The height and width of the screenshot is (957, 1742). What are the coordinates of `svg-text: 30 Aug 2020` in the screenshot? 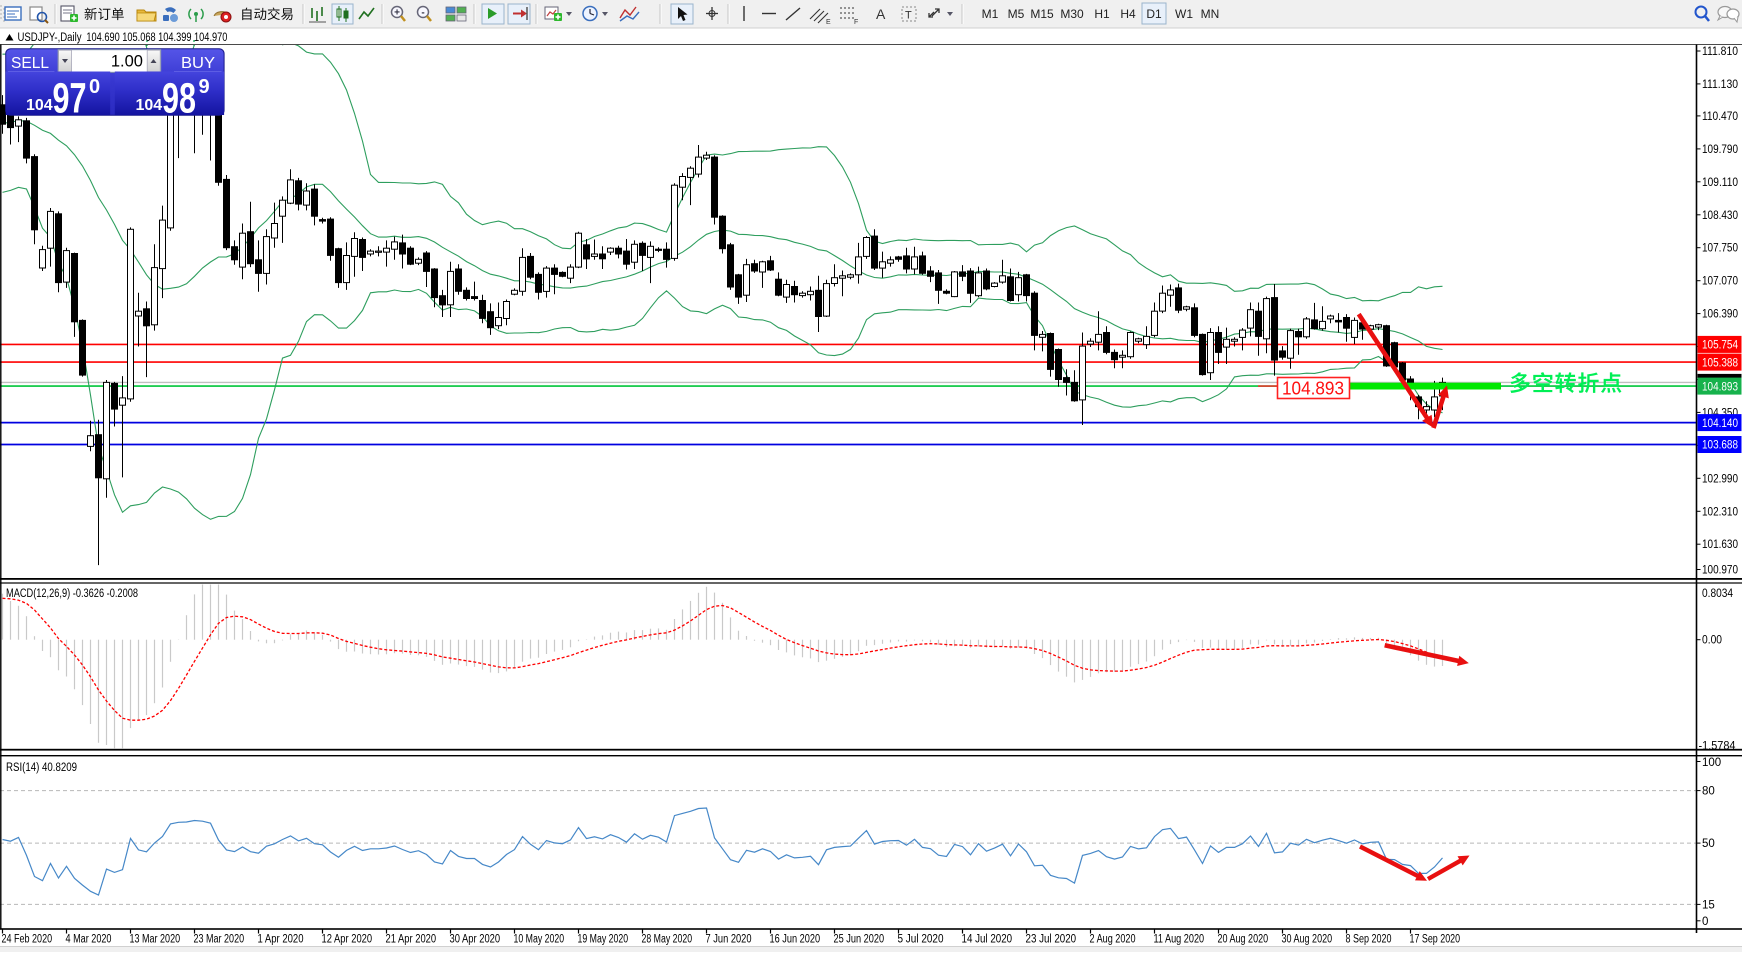 It's located at (1307, 940).